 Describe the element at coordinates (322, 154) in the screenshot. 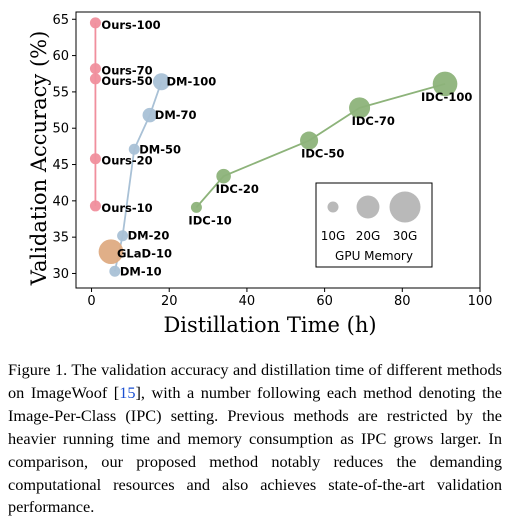

I see `data-label: IDC-50` at that location.